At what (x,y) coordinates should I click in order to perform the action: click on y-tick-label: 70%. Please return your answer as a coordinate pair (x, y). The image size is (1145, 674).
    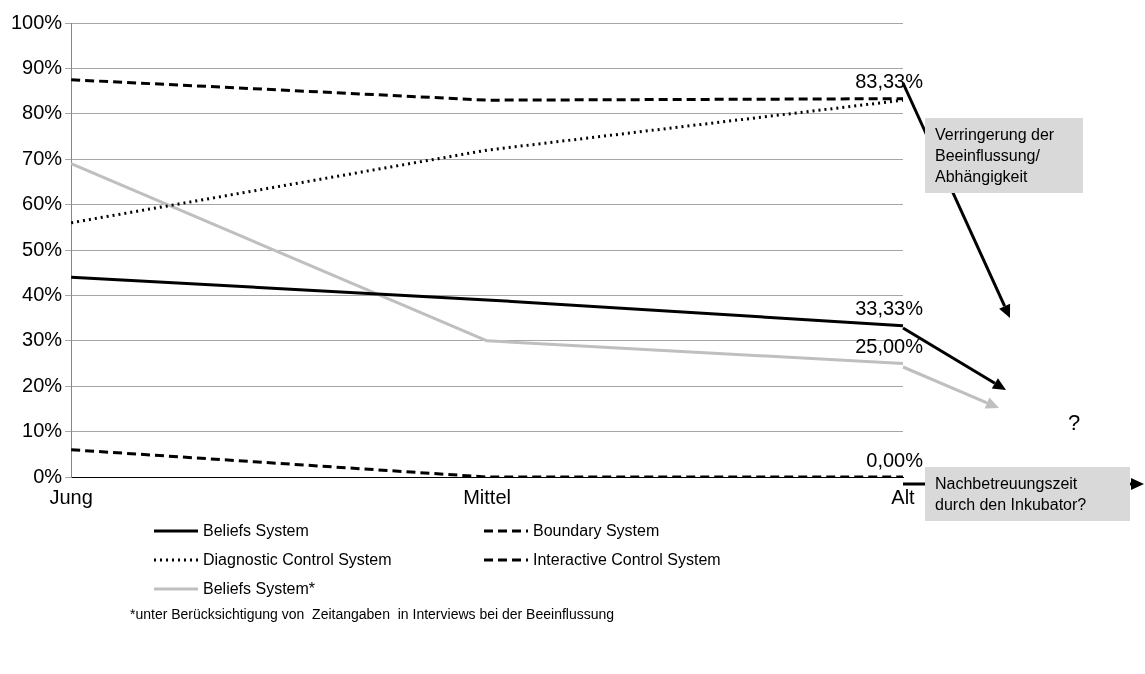
    Looking at the image, I should click on (42, 157).